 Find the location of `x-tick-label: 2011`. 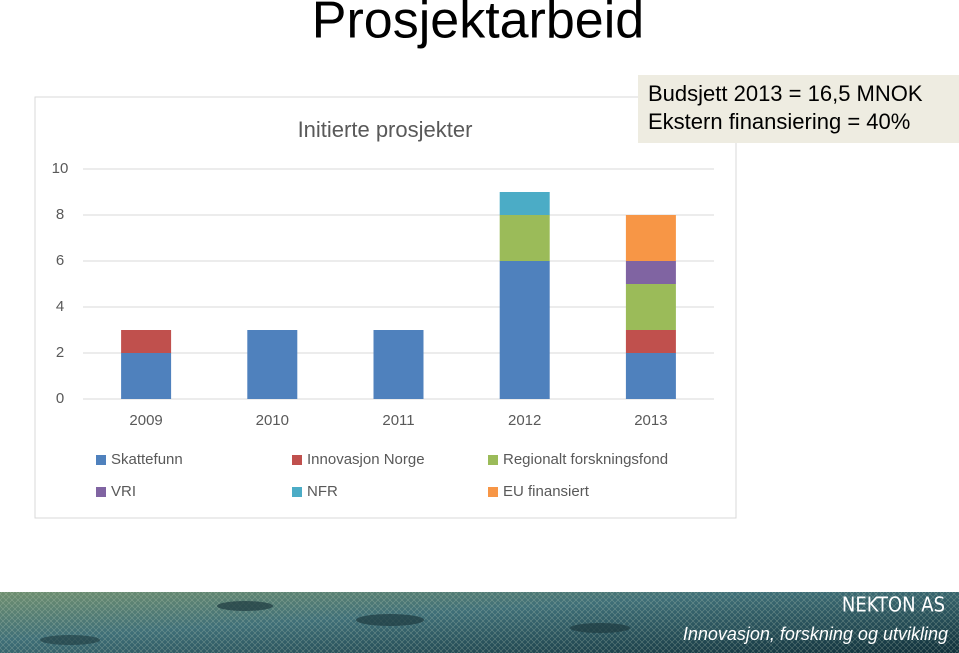

x-tick-label: 2011 is located at coordinates (398, 420).